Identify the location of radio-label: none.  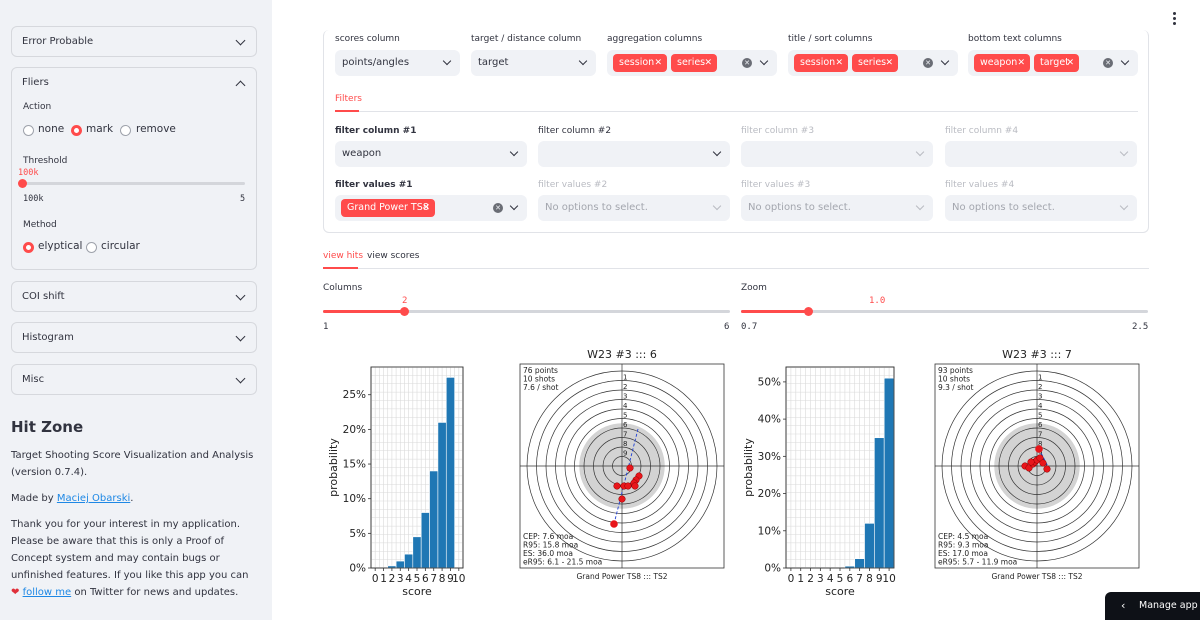
(51, 129).